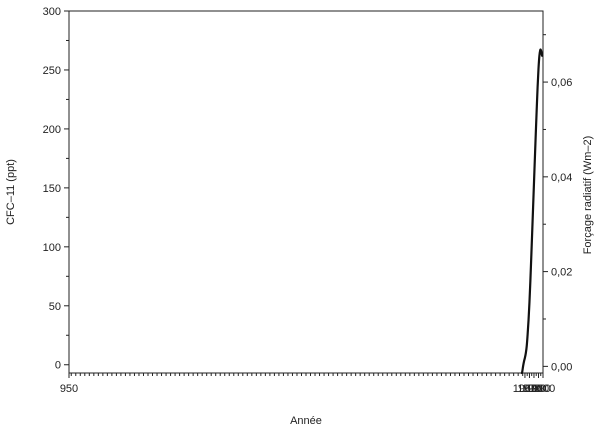  Describe the element at coordinates (11, 192) in the screenshot. I see `y-axis-title: CFC–11 (ppt)` at that location.